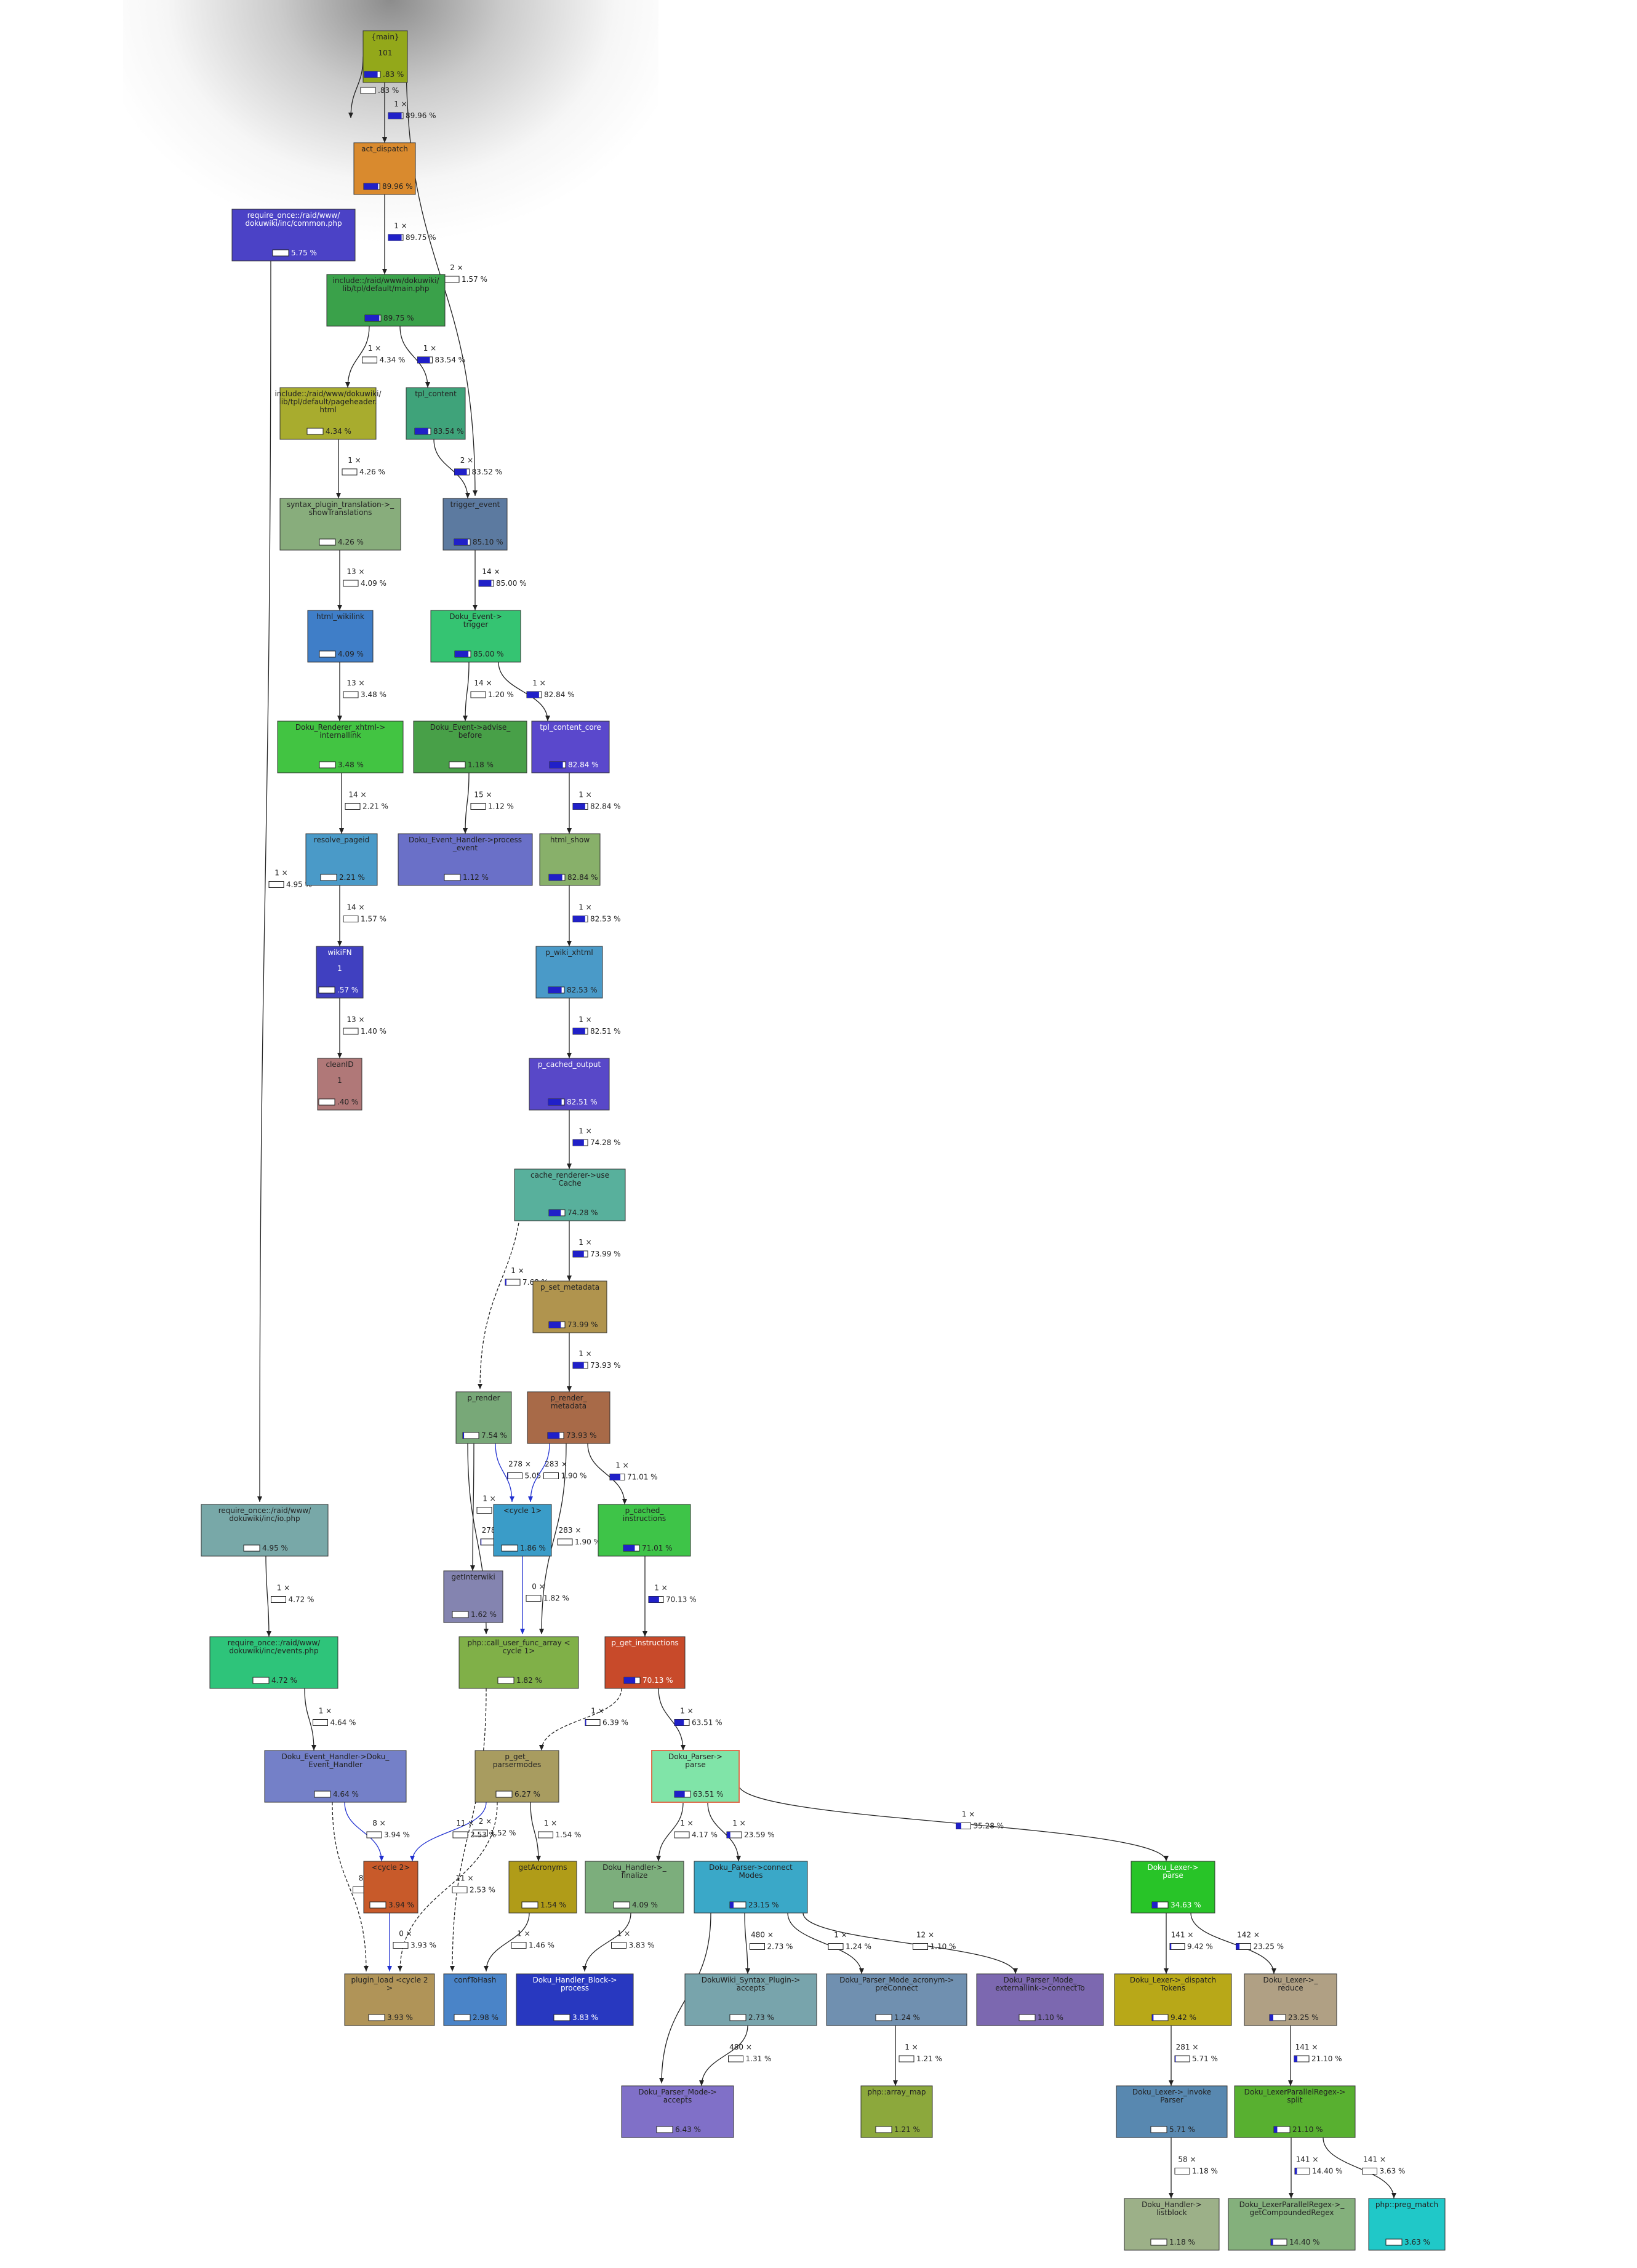  I want to click on node-p-wiki-xhtml: p_wiki_xhtml 82.53 %, so click(569, 973).